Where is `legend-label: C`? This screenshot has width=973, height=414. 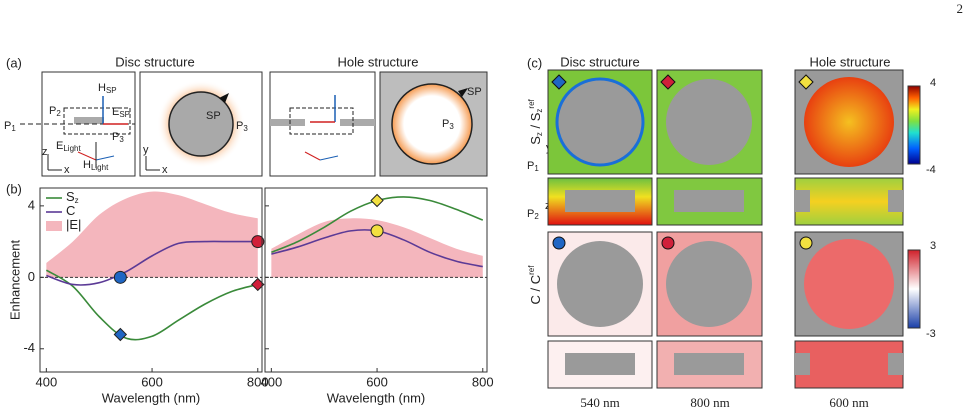
legend-label: C is located at coordinates (70, 210).